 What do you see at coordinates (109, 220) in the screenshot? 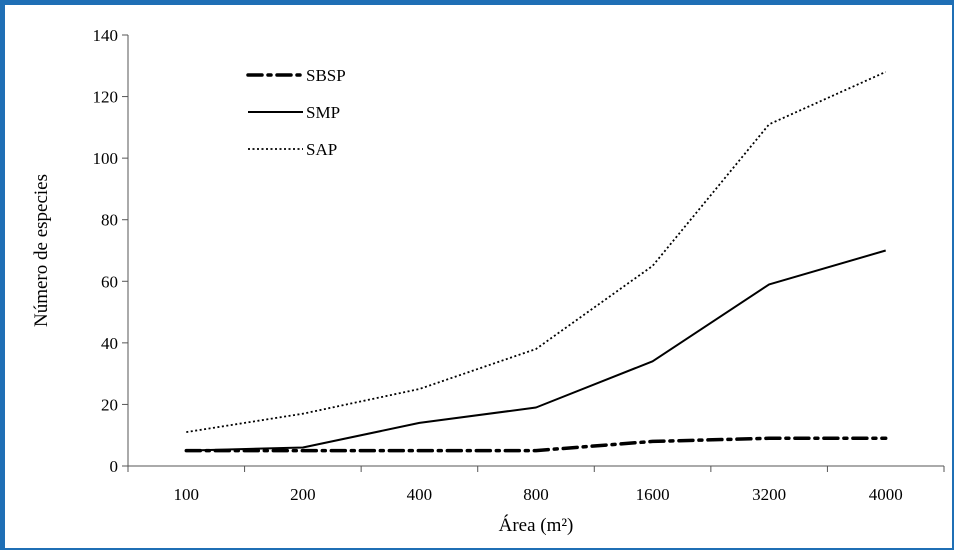
I see `y-tick-label: 80` at bounding box center [109, 220].